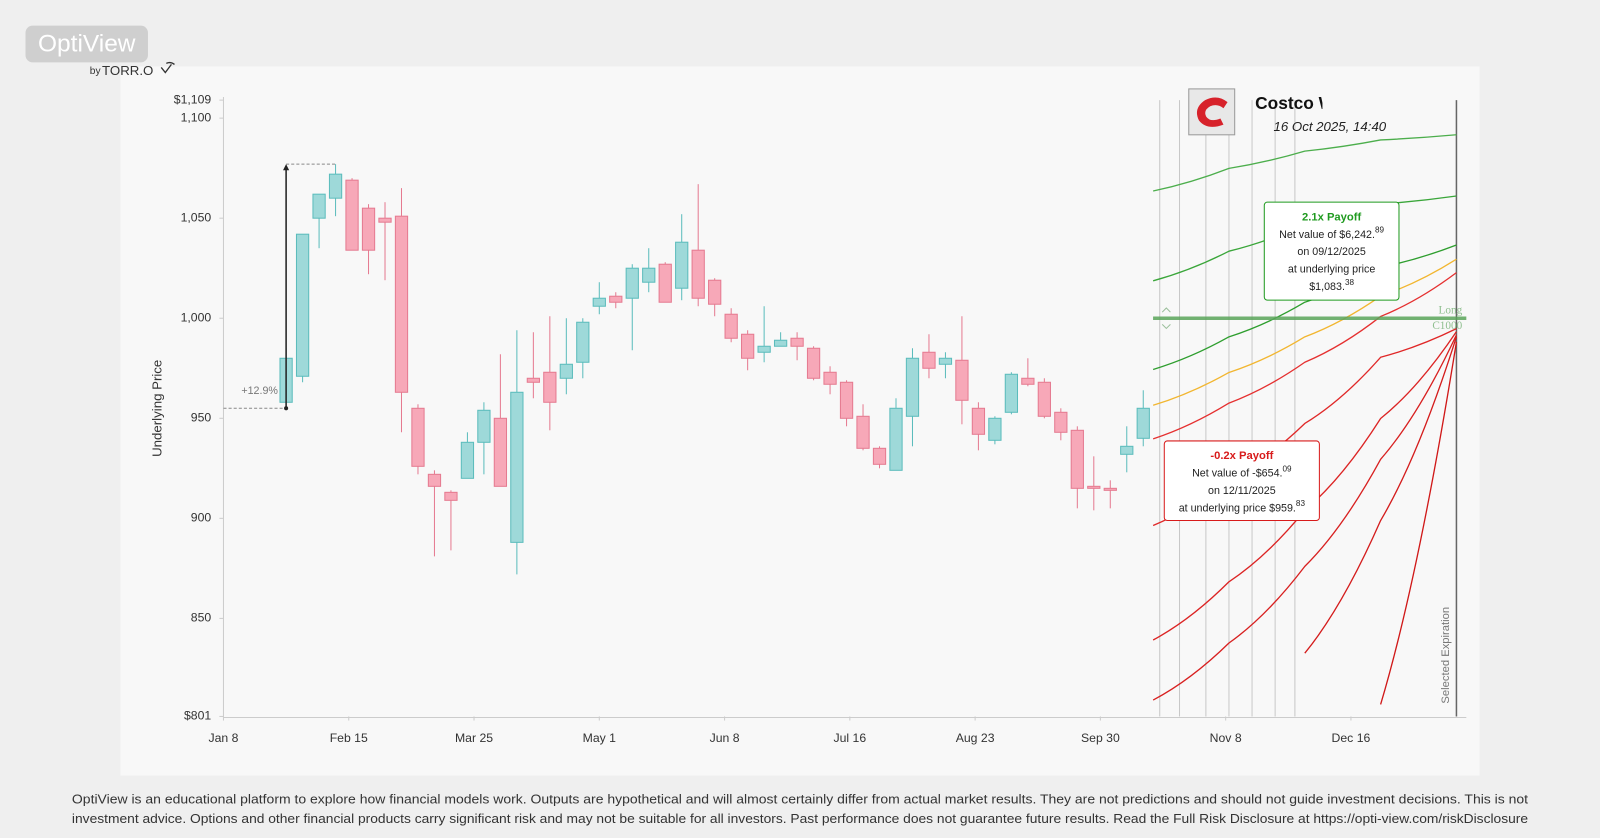 The image size is (1600, 838). I want to click on payoff-curves, so click(1305, 419).